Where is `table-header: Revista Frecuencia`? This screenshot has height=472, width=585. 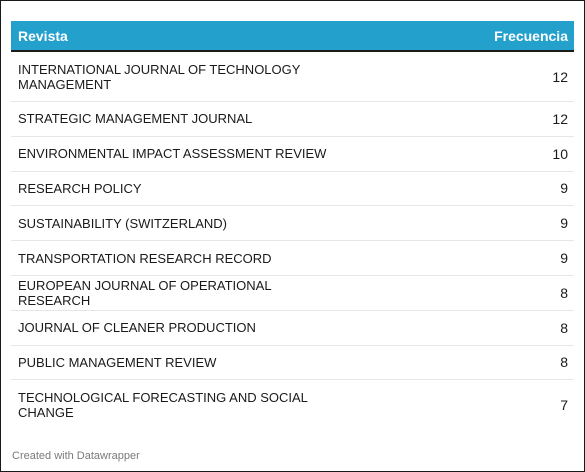 table-header: Revista Frecuencia is located at coordinates (292, 36).